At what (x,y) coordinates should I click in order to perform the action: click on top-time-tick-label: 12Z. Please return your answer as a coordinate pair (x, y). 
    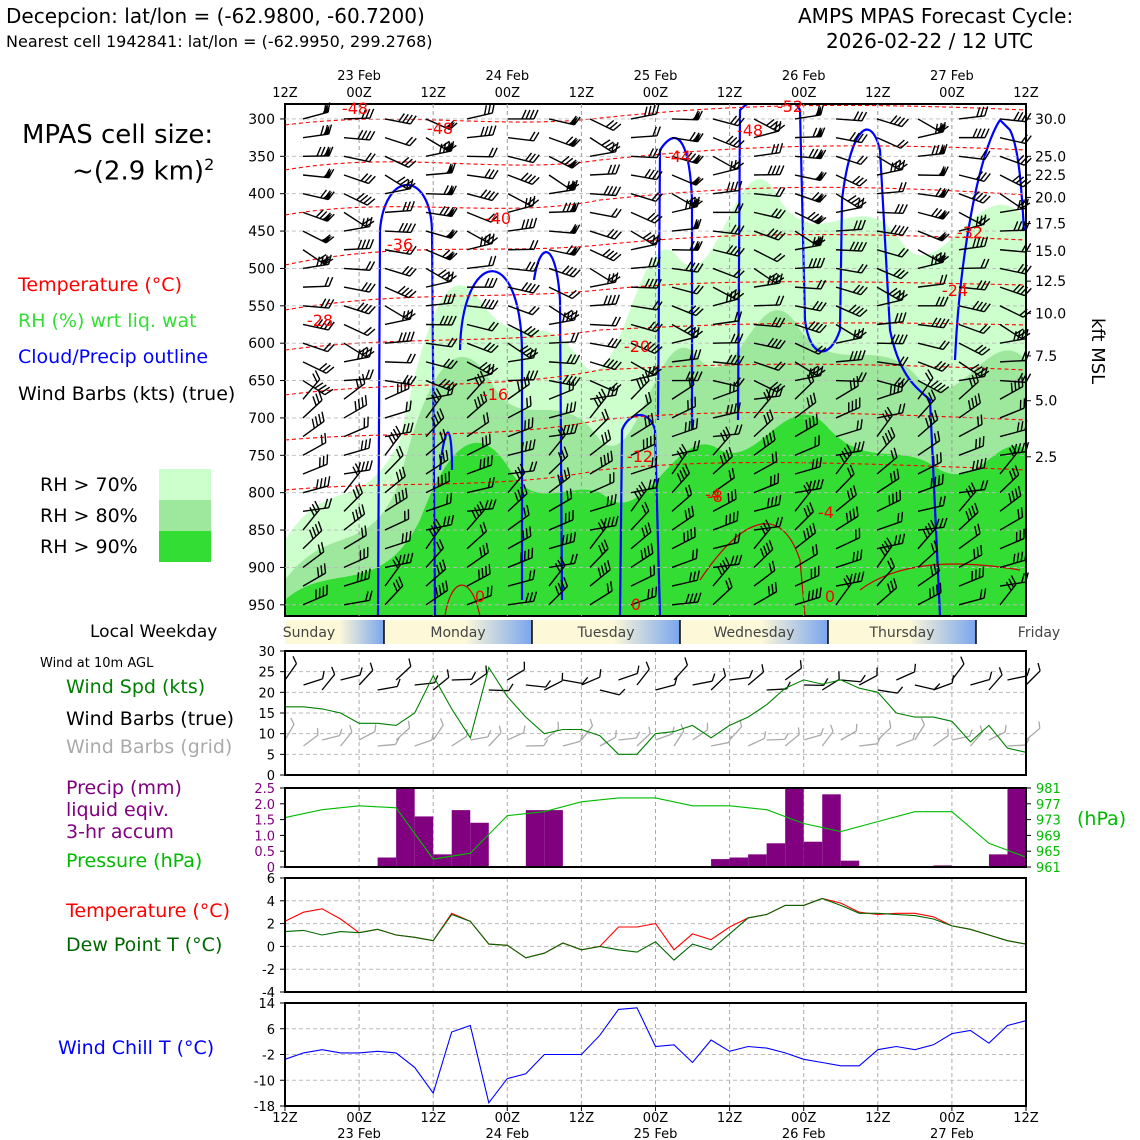
    Looking at the image, I should click on (285, 93).